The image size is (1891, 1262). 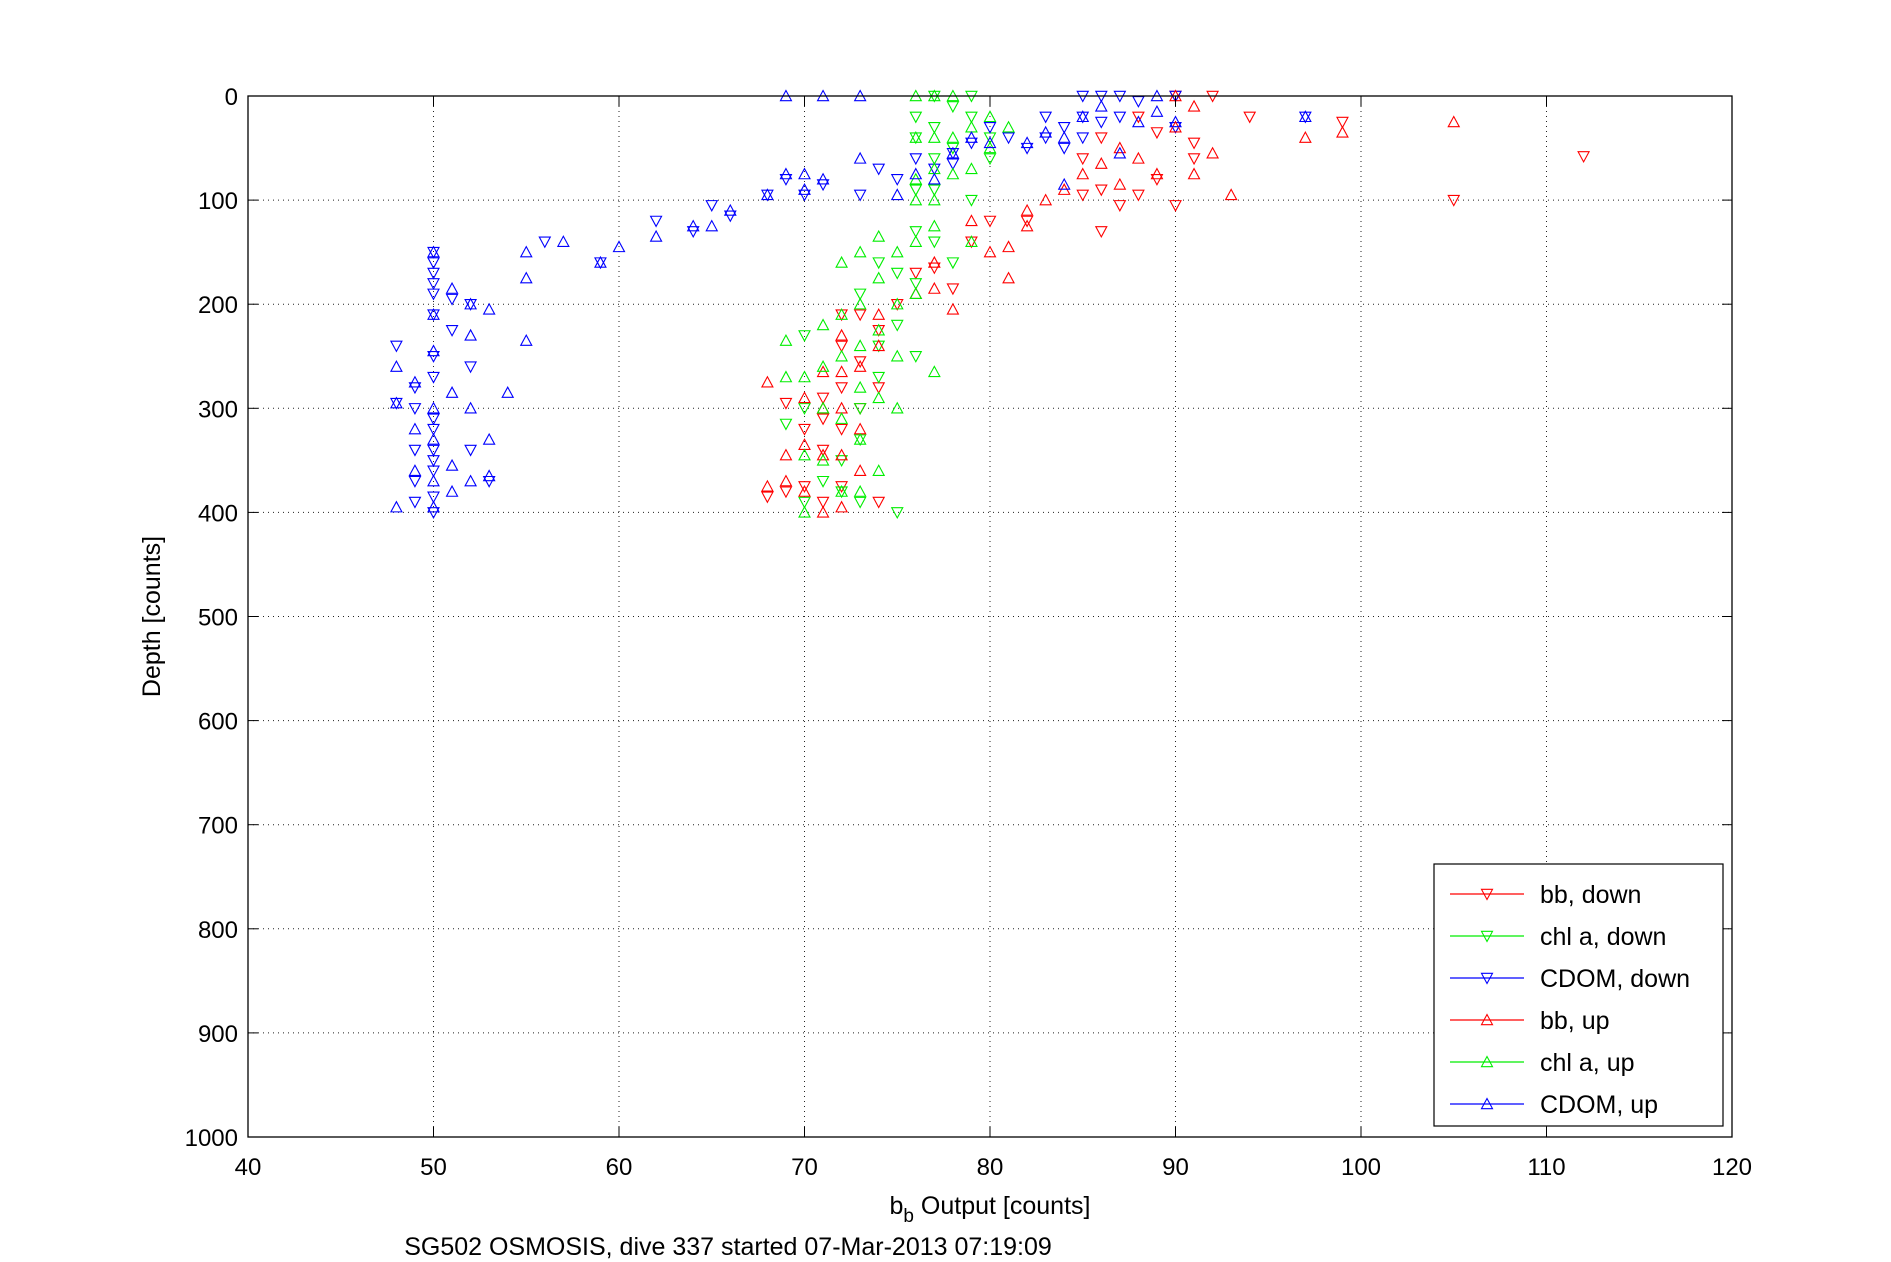 I want to click on x-axis-label-main: b, so click(x=897, y=1206).